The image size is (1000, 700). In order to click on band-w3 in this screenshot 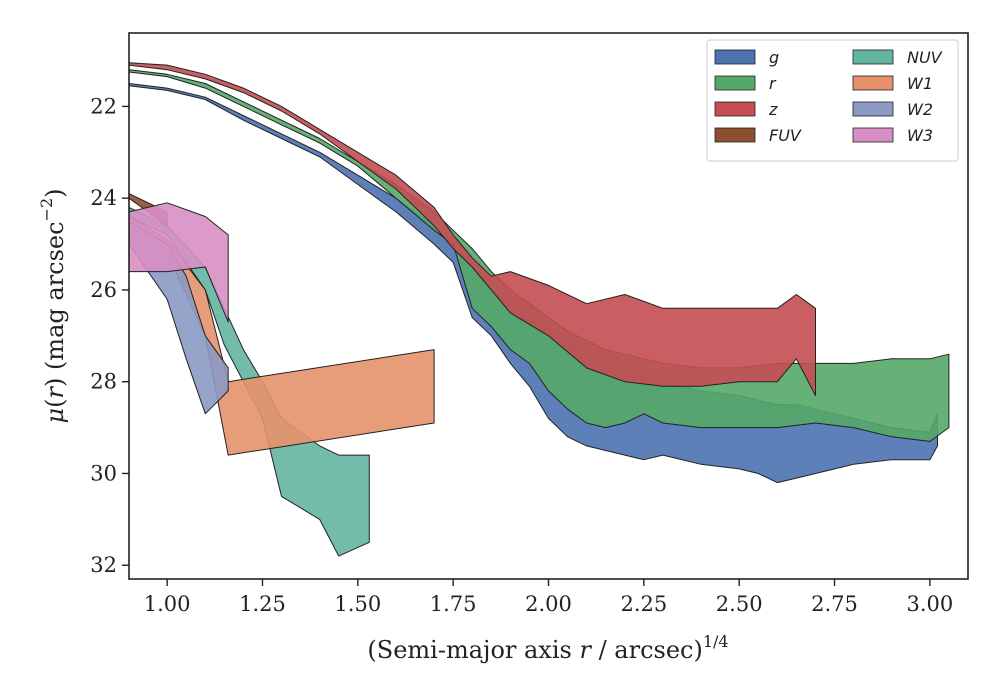, I will do `click(178, 262)`.